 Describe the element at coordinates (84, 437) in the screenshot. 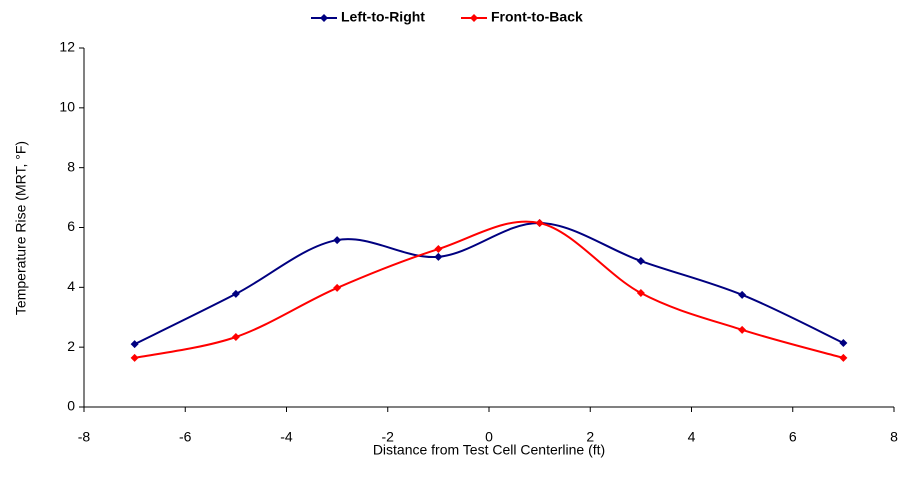

I see `x-tick-label: -8` at that location.